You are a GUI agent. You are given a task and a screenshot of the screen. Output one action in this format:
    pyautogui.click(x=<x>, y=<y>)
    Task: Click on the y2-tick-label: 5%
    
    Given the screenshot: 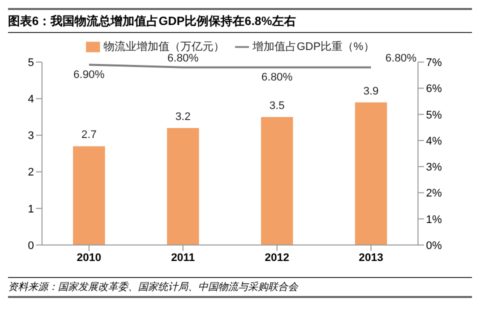 What is the action you would take?
    pyautogui.click(x=434, y=115)
    